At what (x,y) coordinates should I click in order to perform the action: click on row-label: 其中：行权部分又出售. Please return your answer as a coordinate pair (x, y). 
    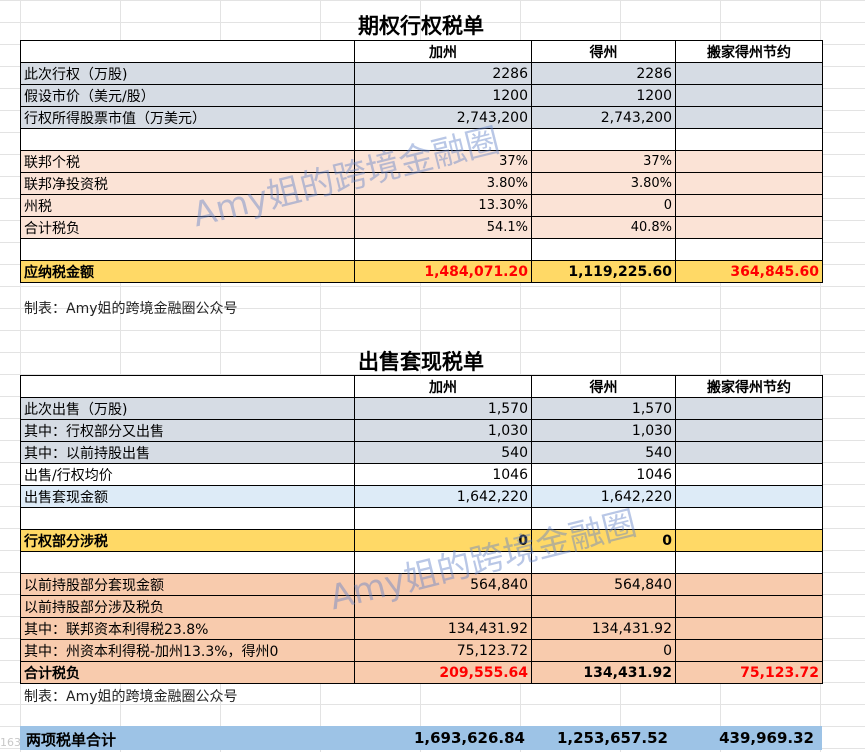
    Looking at the image, I should click on (187, 430).